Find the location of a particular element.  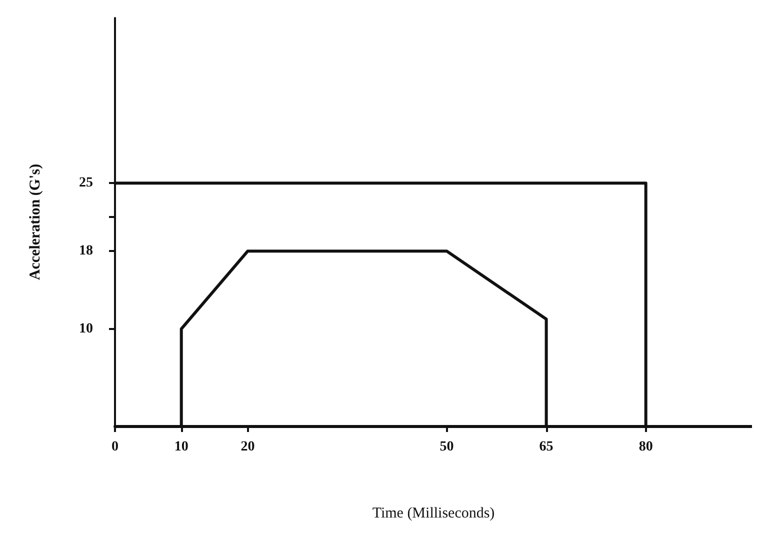

x-tick-label: 50 is located at coordinates (447, 447).